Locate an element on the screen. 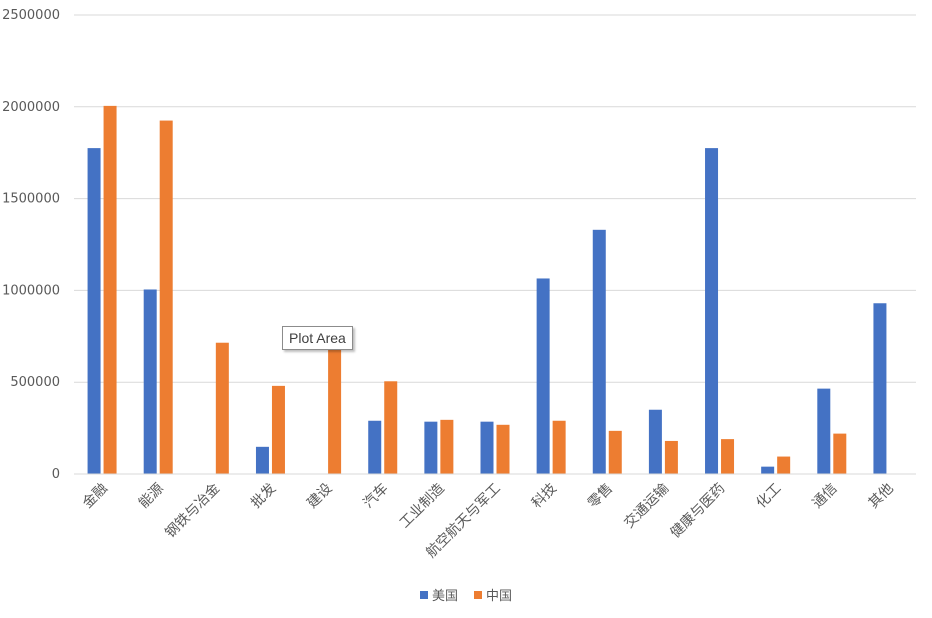 The image size is (932, 618). y-tick-label: 500000 is located at coordinates (35, 382).